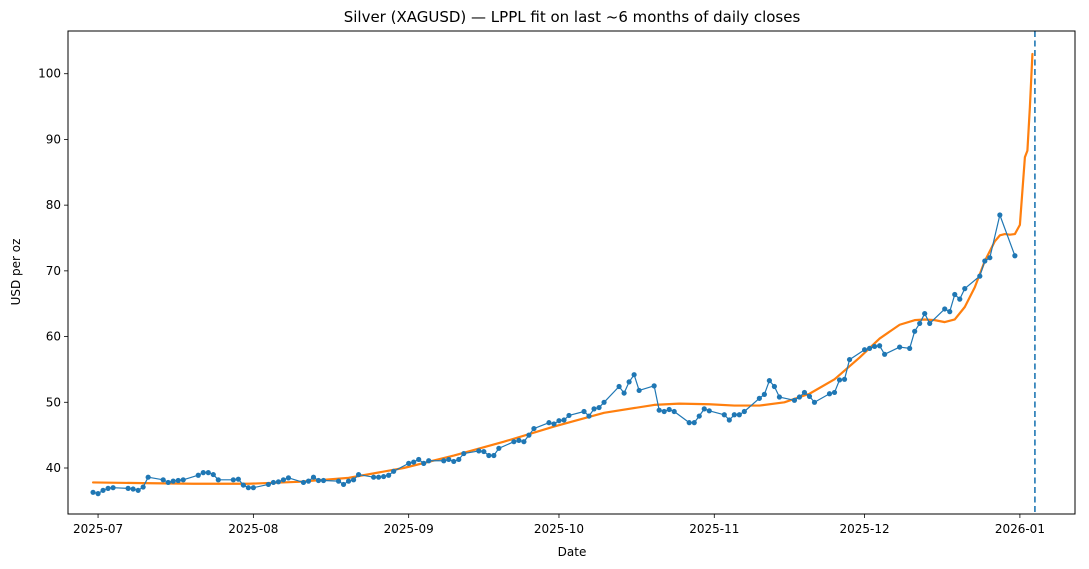 The width and height of the screenshot is (1089, 569). I want to click on x-tick-label: 2026-01, so click(1020, 529).